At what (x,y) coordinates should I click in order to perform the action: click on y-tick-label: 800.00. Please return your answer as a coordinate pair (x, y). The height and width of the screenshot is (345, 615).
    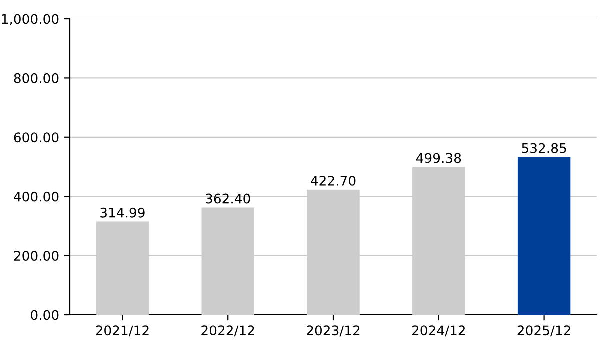
    Looking at the image, I should click on (36, 78).